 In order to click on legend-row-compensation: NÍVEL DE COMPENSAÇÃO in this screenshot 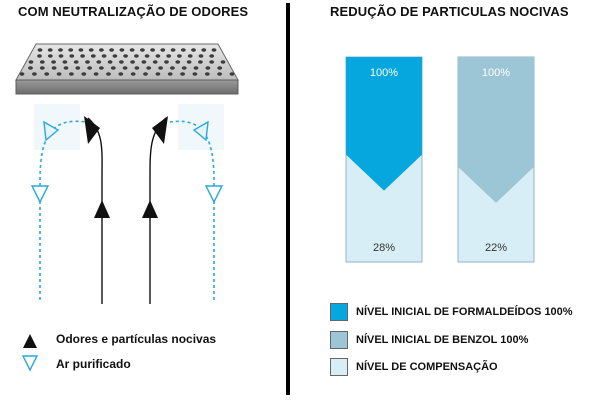, I will do `click(414, 367)`.